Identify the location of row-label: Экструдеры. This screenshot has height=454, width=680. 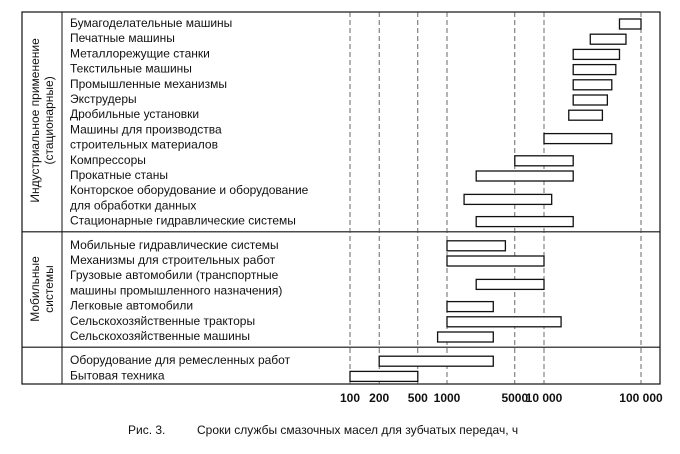
(103, 99).